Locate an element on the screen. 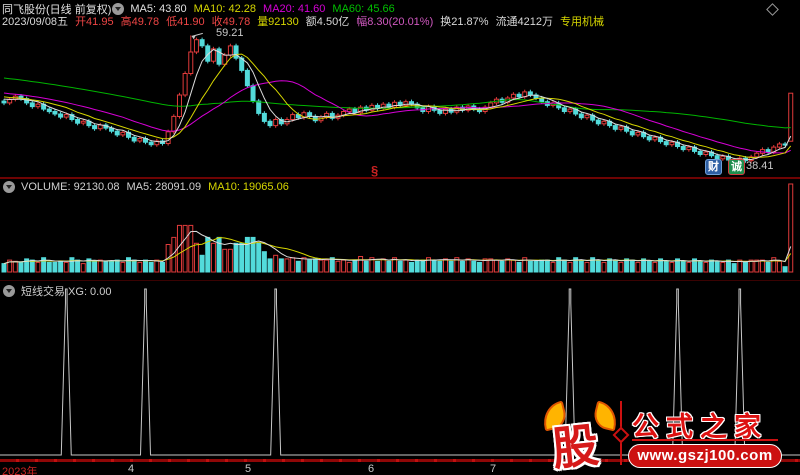 Image resolution: width=800 pixels, height=475 pixels. panel-divider-middle is located at coordinates (400, 280).